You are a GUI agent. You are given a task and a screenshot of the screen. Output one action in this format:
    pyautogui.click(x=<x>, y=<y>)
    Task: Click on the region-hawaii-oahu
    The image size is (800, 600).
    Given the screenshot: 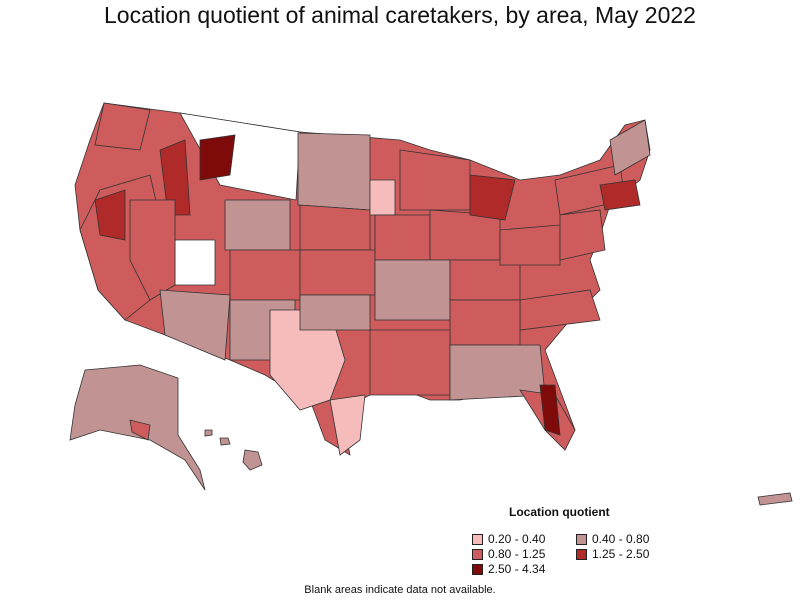 What is the action you would take?
    pyautogui.click(x=208, y=433)
    